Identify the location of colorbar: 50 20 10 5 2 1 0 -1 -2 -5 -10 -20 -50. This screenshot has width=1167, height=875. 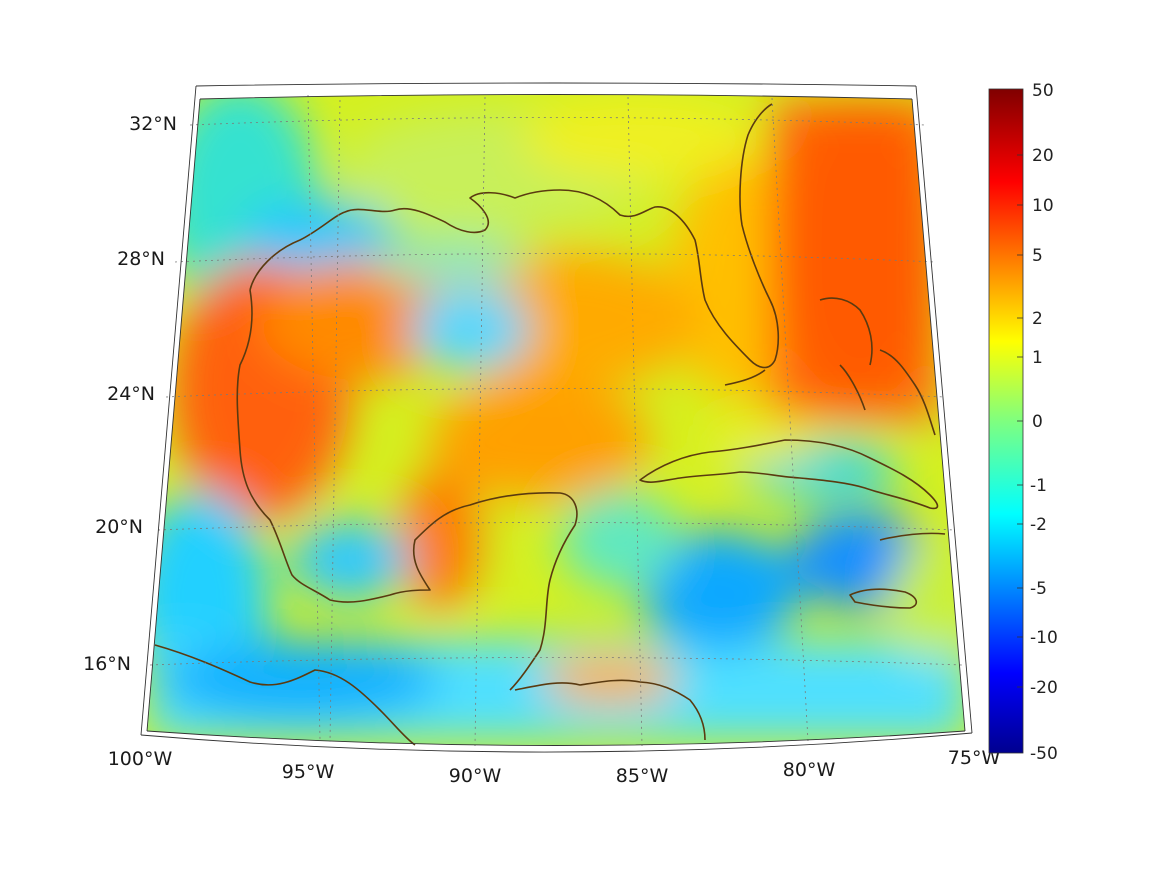
(1023, 422).